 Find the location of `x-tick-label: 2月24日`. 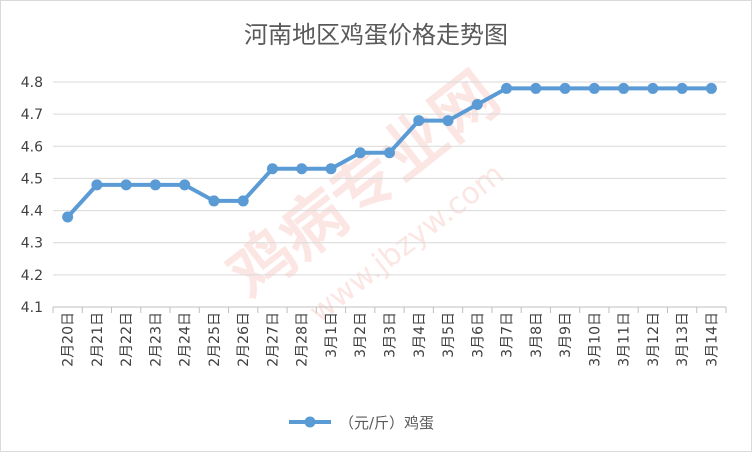

x-tick-label: 2月24日 is located at coordinates (186, 339).